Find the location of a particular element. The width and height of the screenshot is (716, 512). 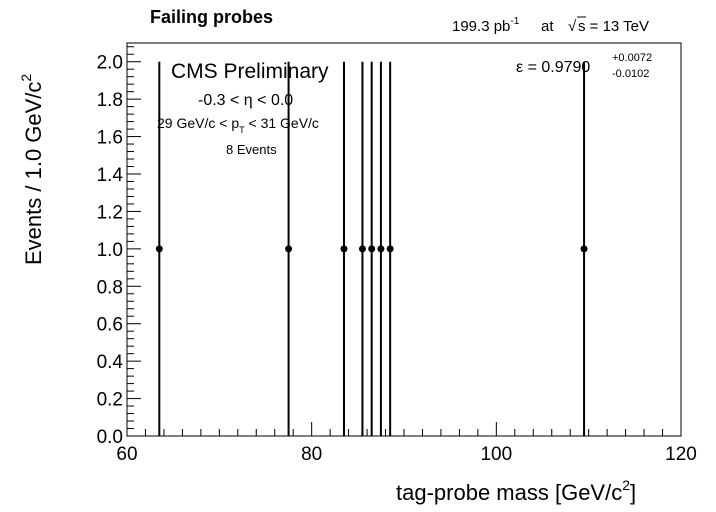

x-axis-title-end: ] is located at coordinates (633, 492).